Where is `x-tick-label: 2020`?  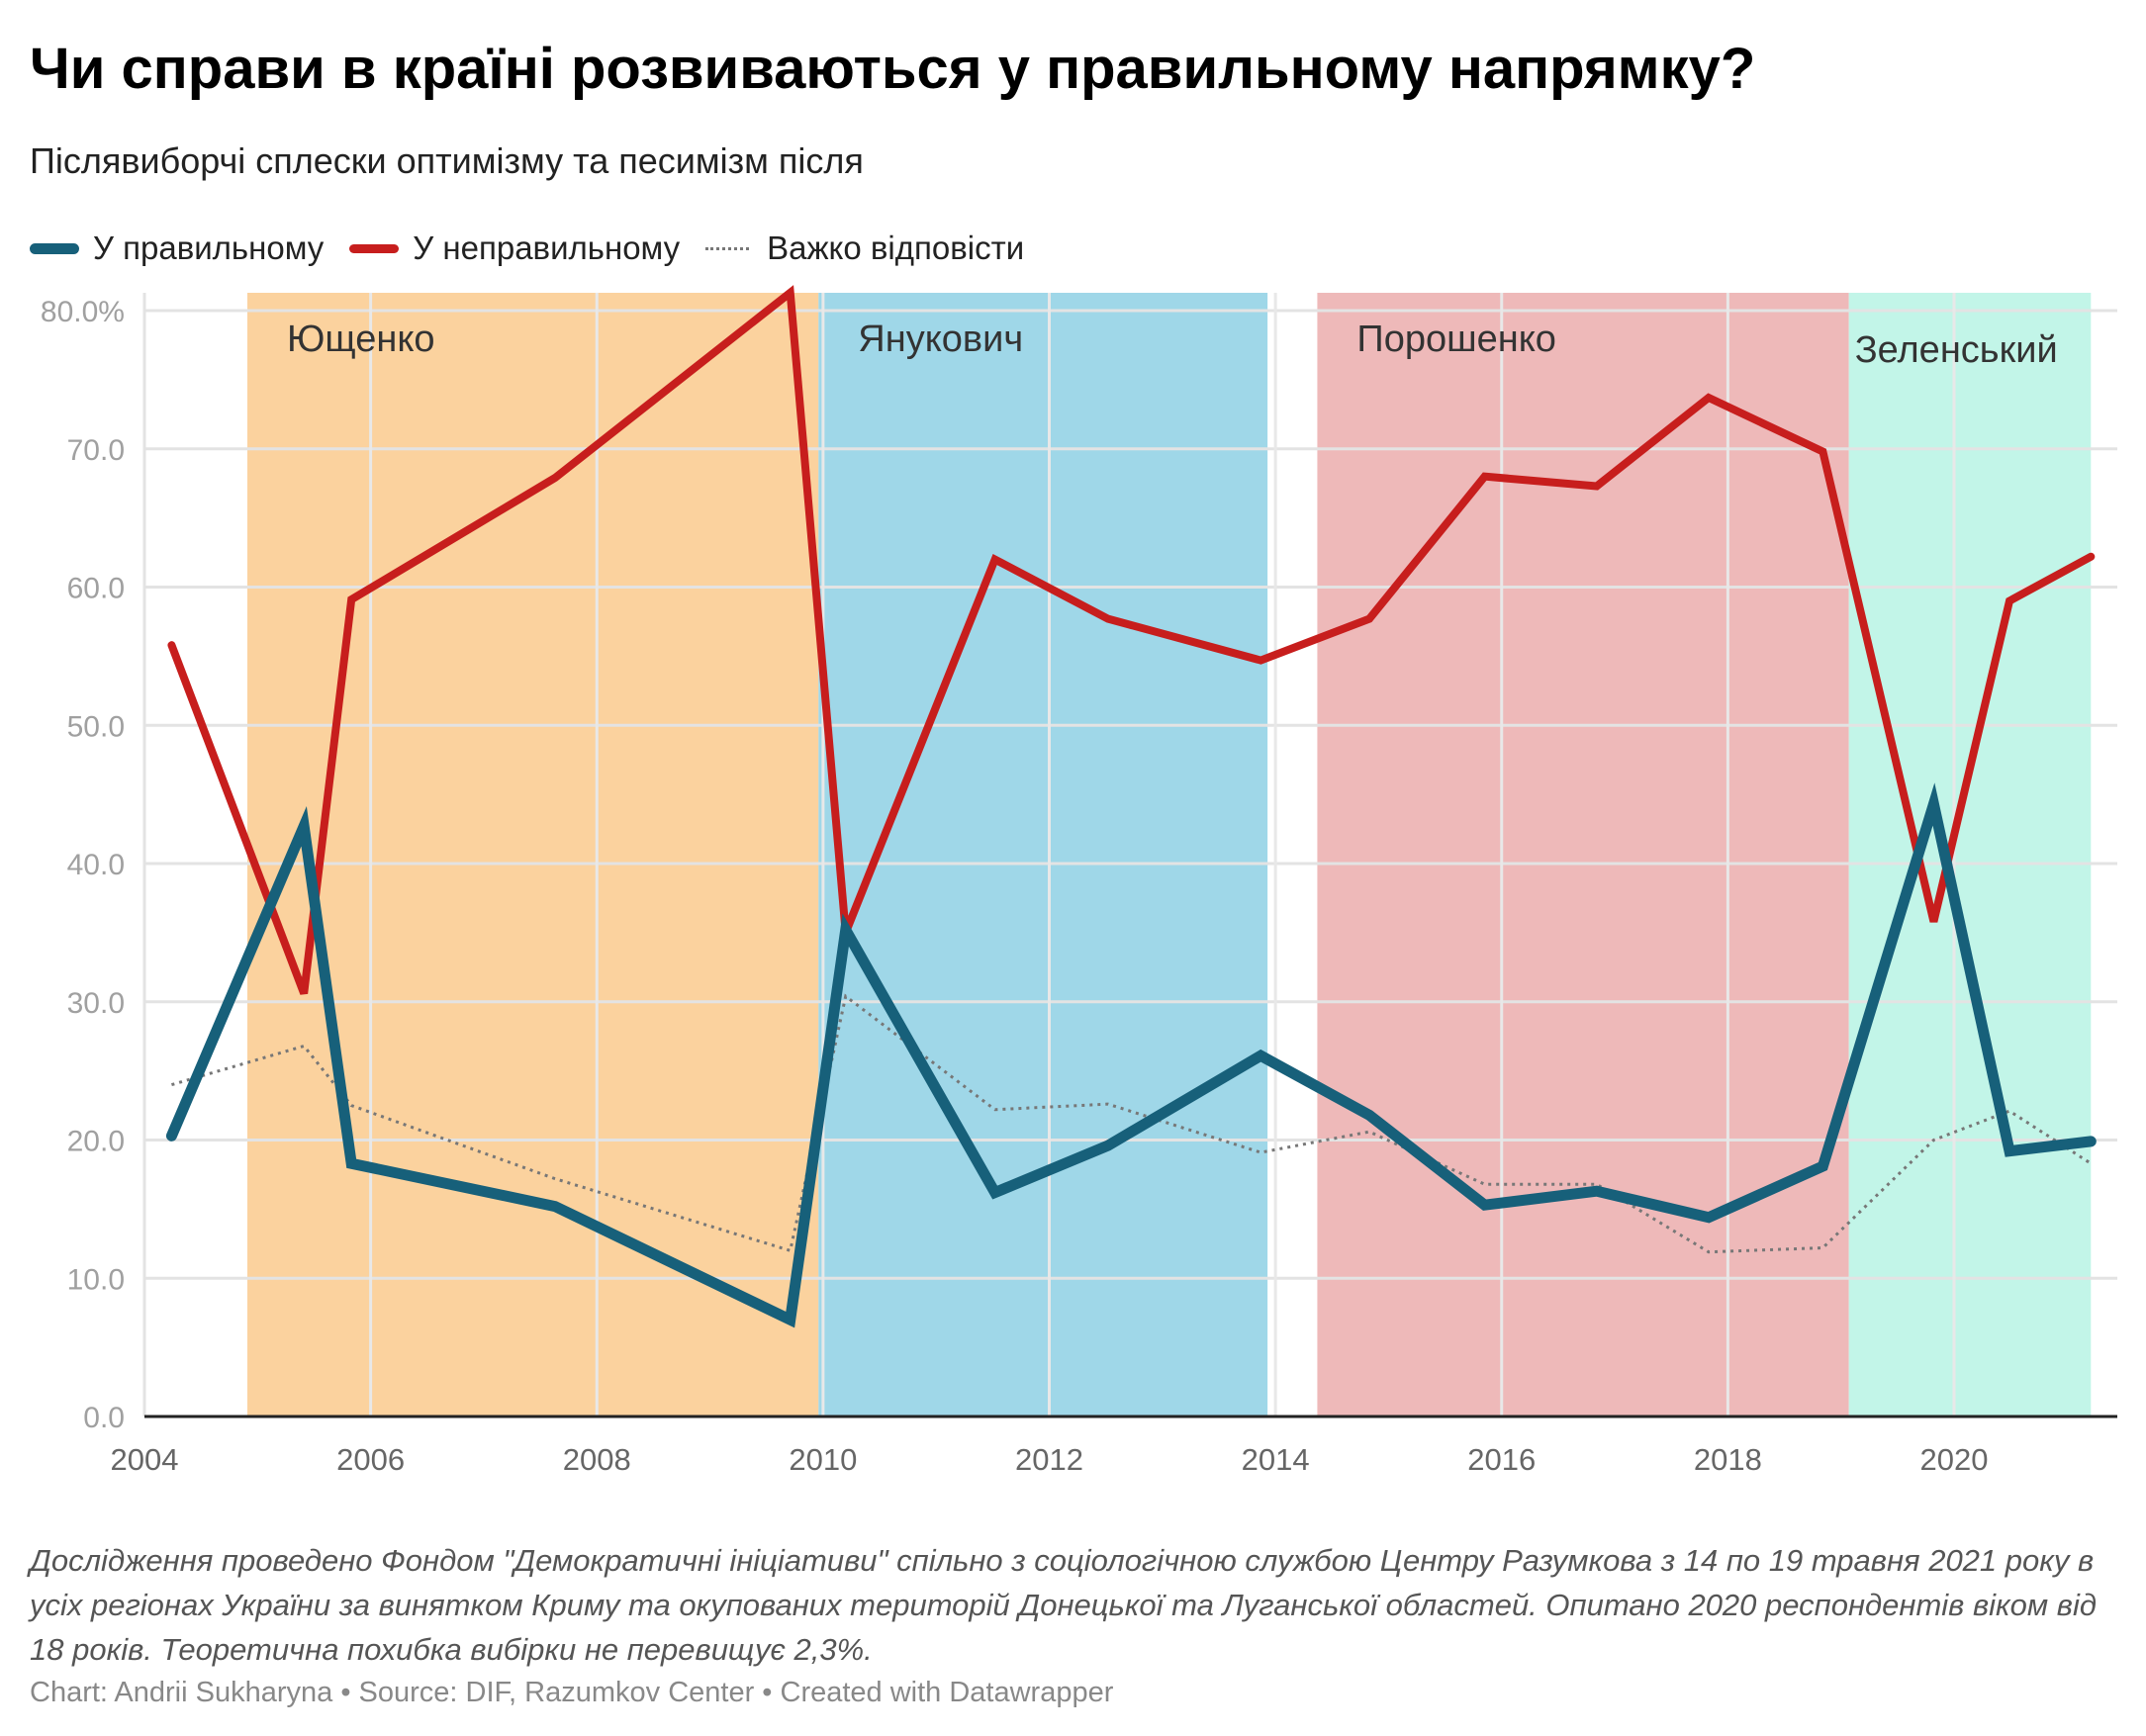
x-tick-label: 2020 is located at coordinates (1955, 1459).